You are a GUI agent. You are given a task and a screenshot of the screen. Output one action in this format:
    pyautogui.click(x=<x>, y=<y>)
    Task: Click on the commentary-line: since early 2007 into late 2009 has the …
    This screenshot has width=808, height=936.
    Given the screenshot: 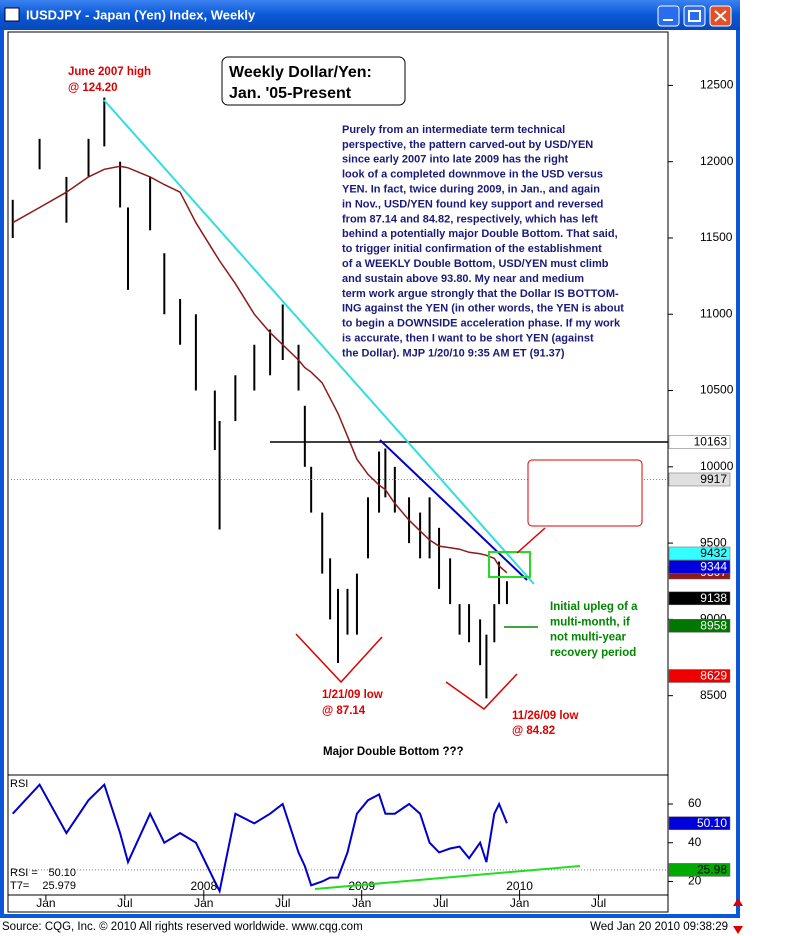 What is the action you would take?
    pyautogui.click(x=455, y=160)
    